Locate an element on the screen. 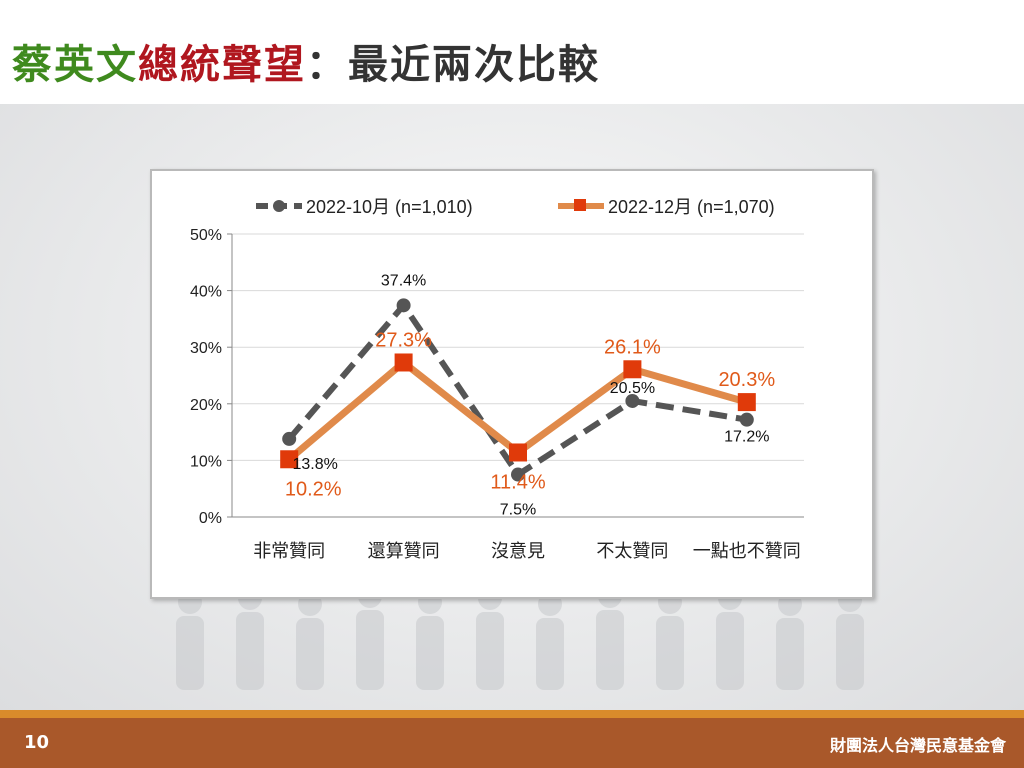 The width and height of the screenshot is (1024, 768). slide-title: 蔡英文總統聲望：最近兩次比較 is located at coordinates (306, 61).